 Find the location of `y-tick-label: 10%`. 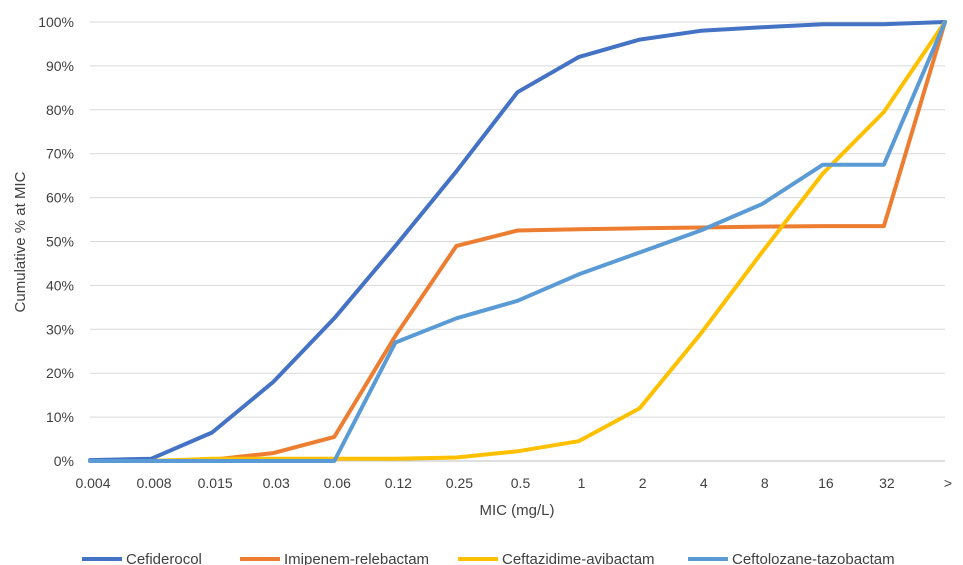

y-tick-label: 10% is located at coordinates (60, 417).